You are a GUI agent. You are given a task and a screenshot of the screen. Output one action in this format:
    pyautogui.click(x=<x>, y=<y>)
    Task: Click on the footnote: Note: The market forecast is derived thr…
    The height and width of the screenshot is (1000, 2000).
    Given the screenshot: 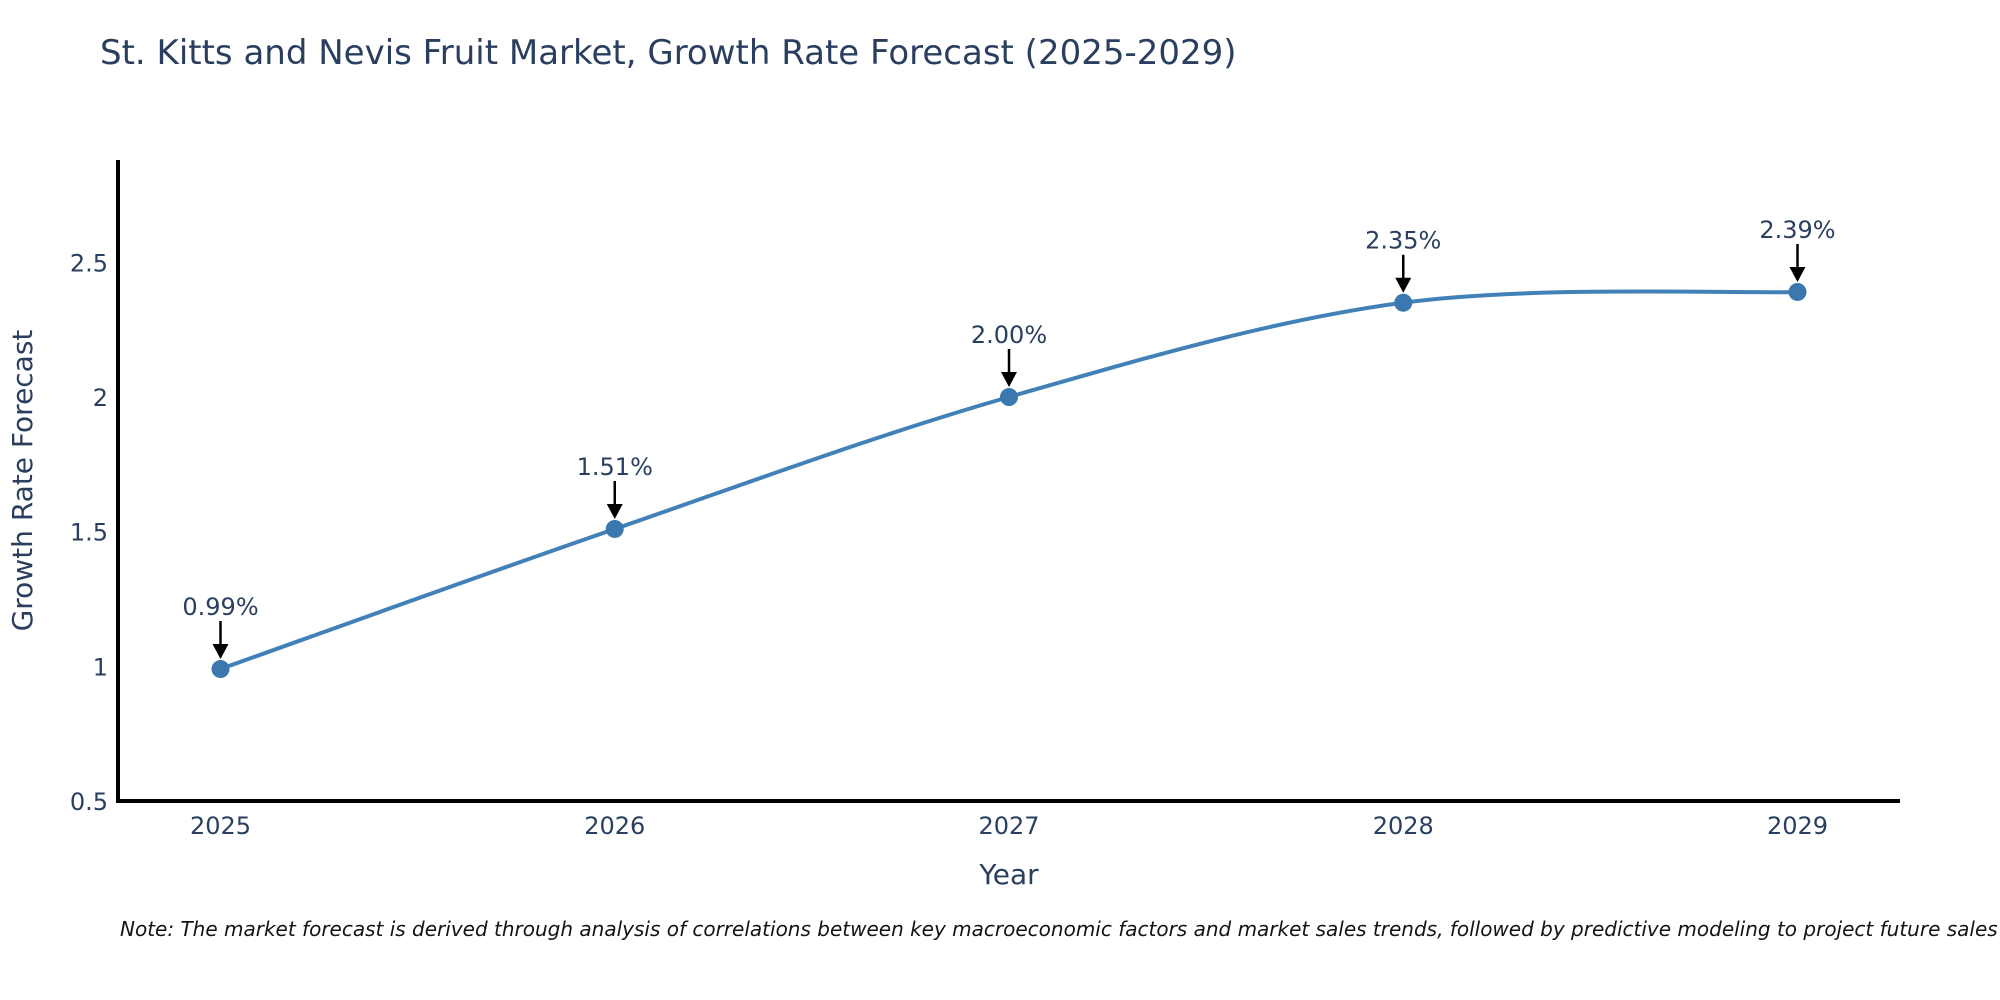 What is the action you would take?
    pyautogui.click(x=1059, y=929)
    